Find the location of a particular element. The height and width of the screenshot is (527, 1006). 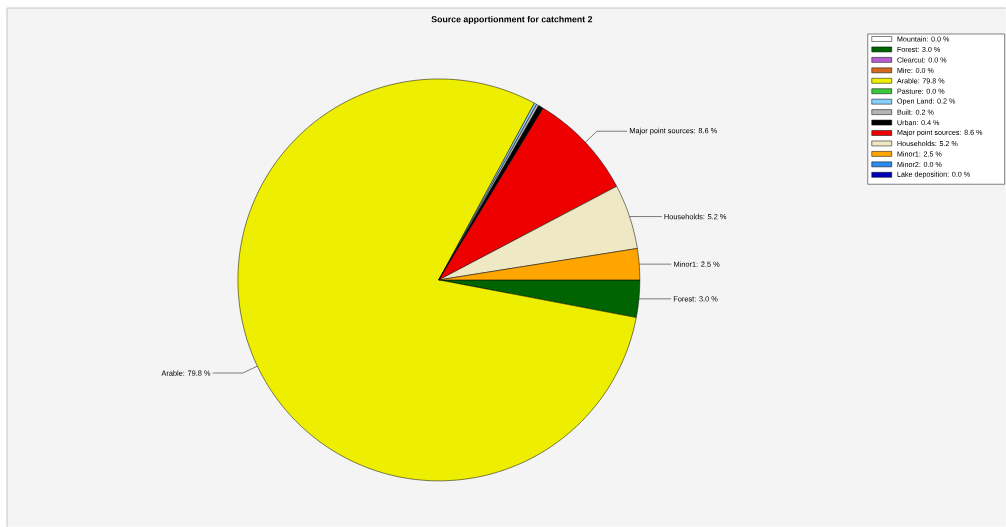

chart-title: Source apportionment for catchment 2 is located at coordinates (512, 19).